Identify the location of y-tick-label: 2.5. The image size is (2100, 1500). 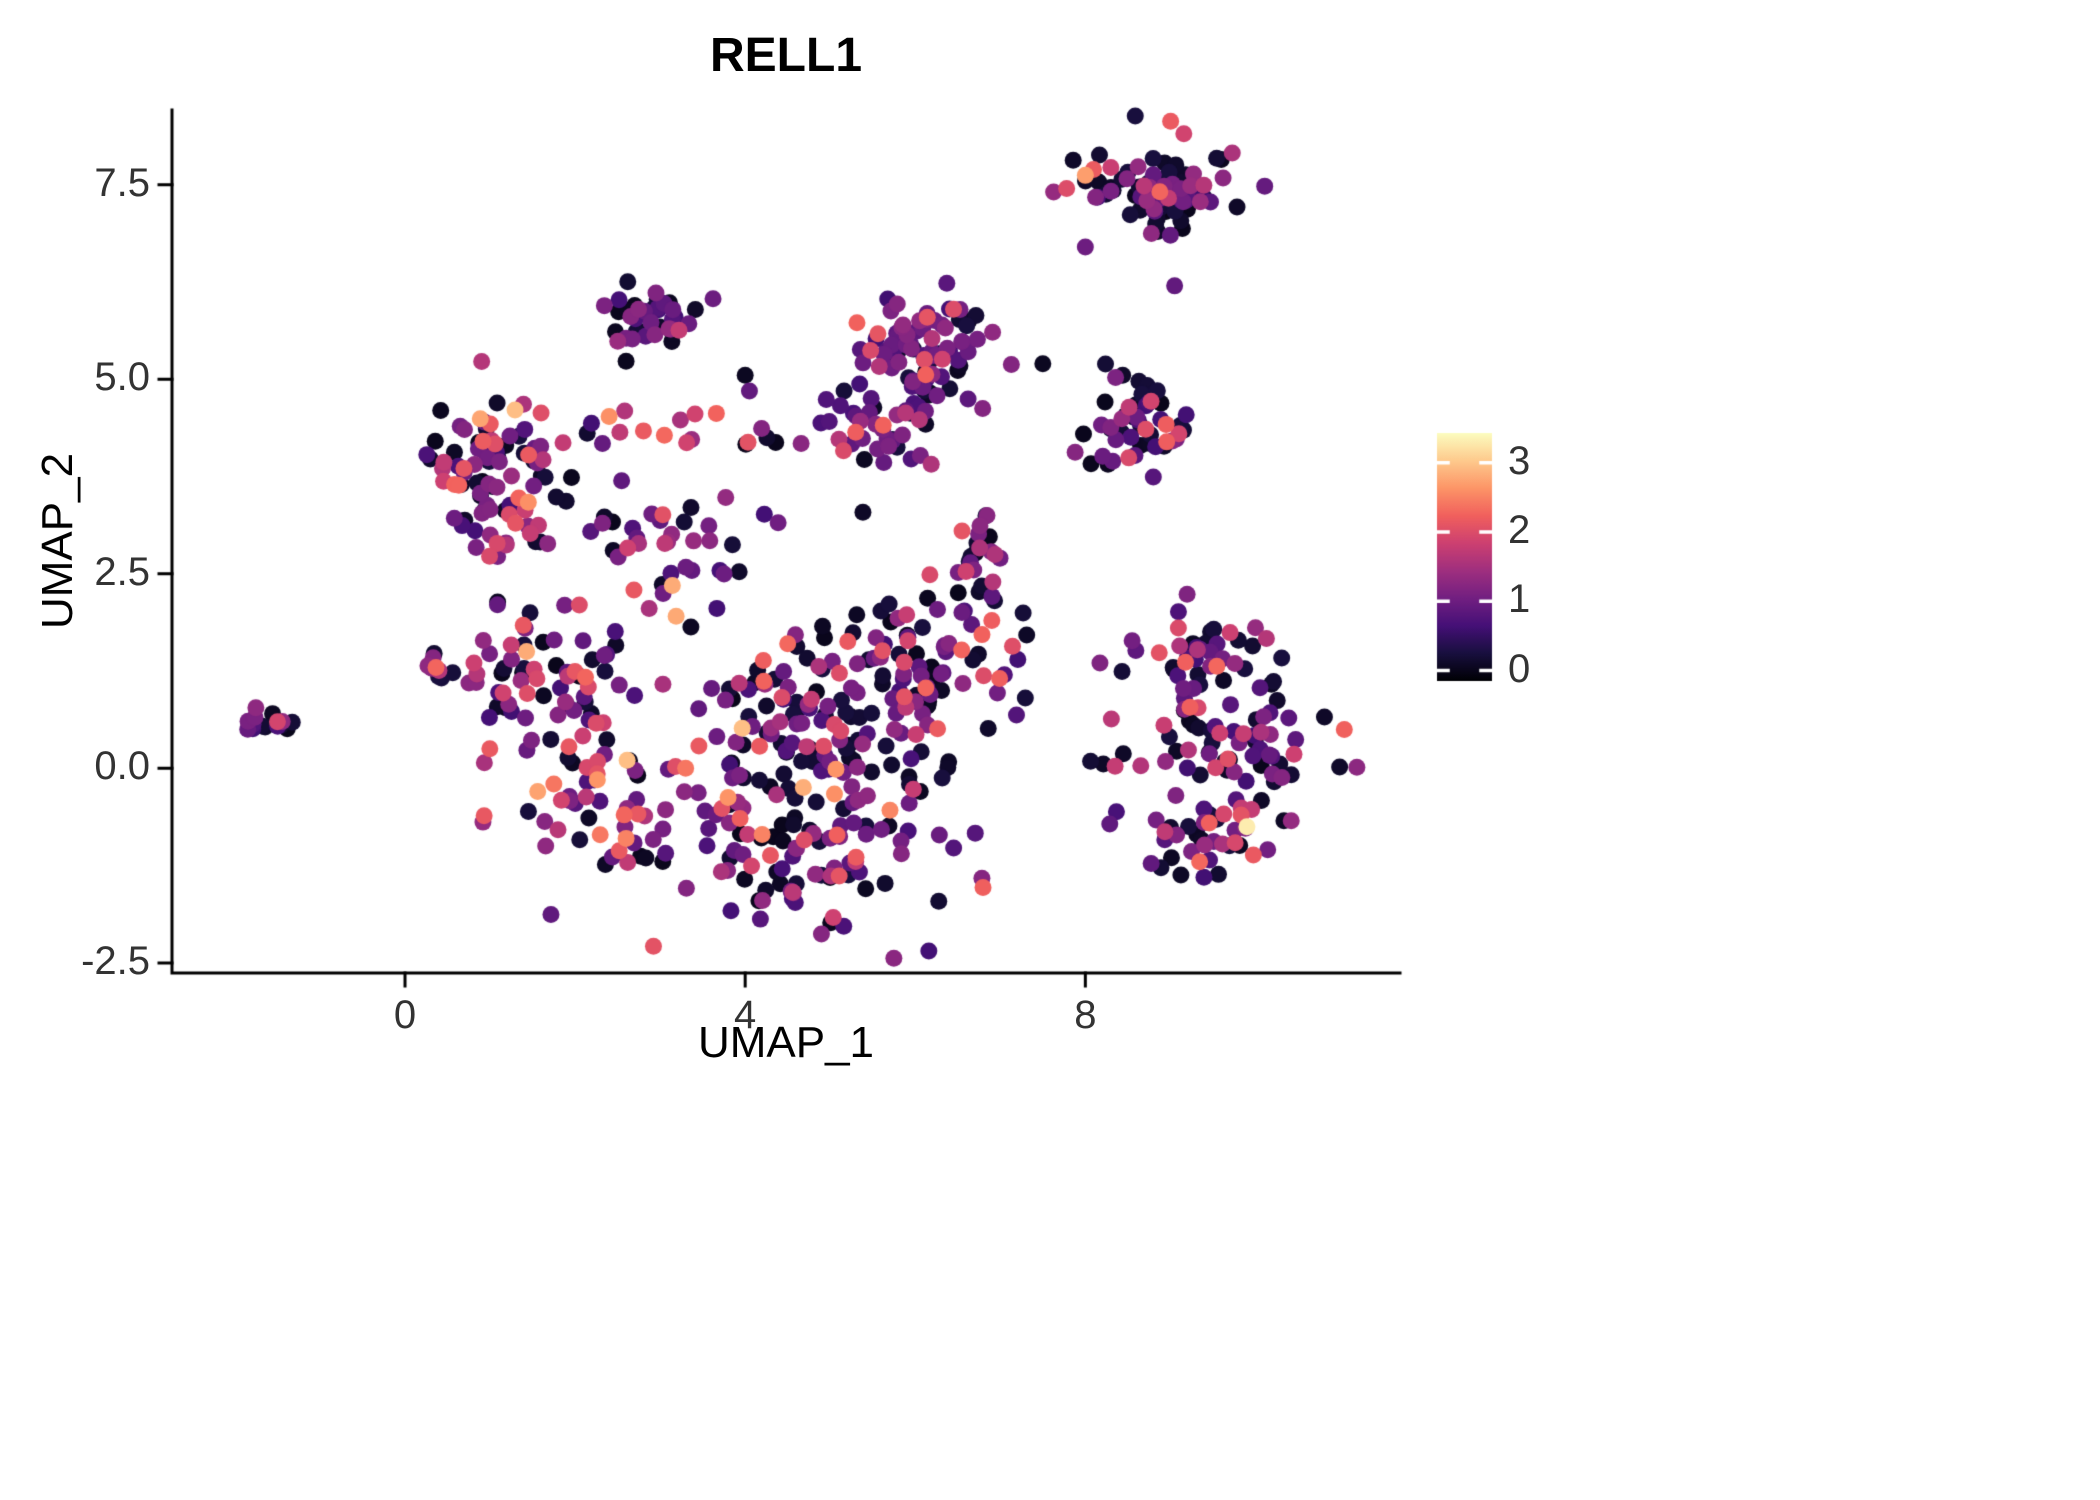
(122, 571).